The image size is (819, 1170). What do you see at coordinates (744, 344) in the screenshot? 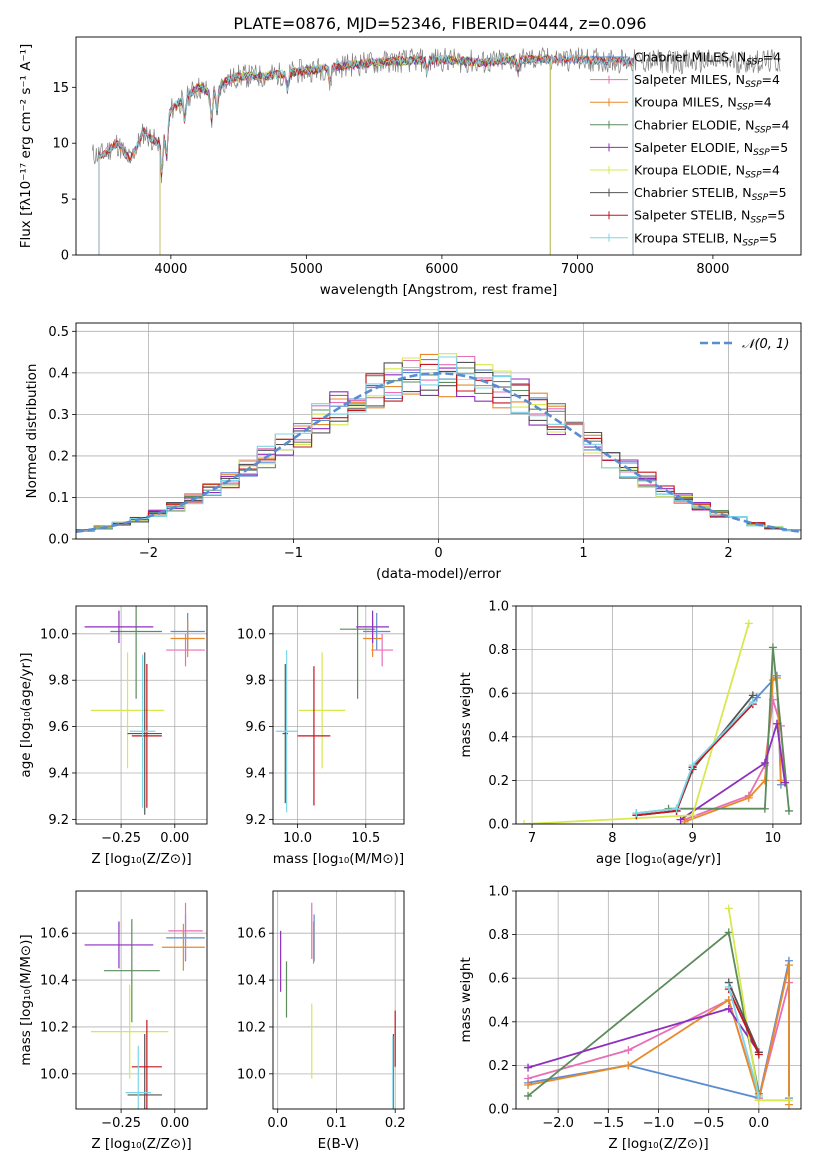
I see `residual-legend: 𝒩(0, 1)` at bounding box center [744, 344].